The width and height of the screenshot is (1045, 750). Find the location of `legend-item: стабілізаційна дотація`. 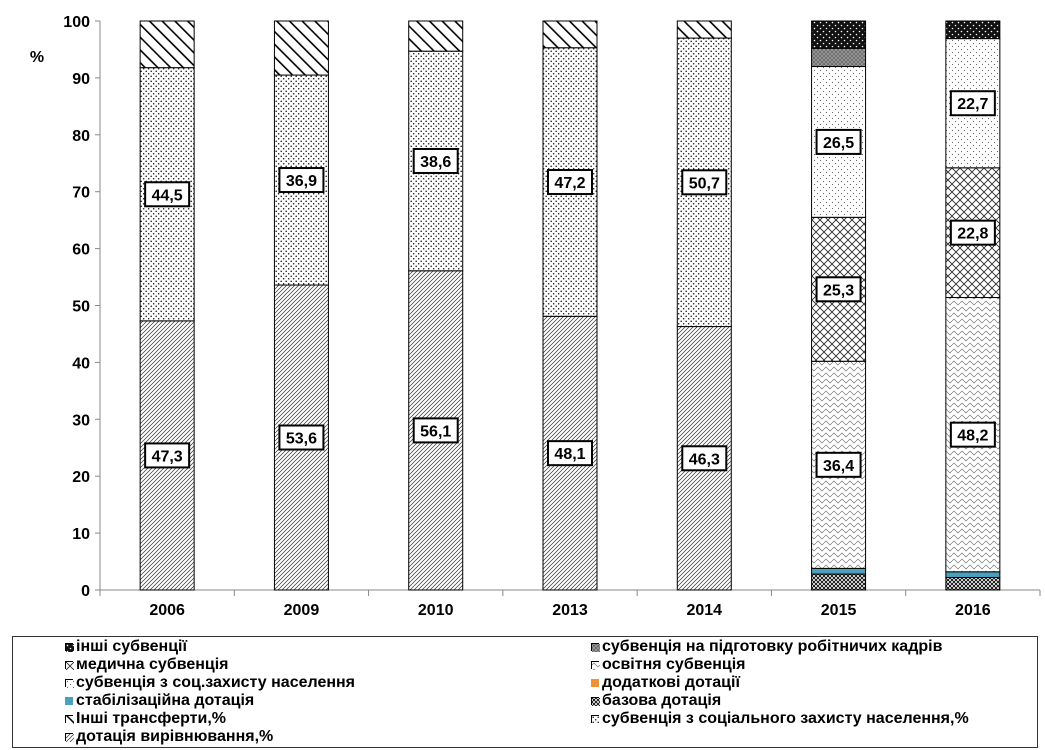

legend-item: стабілізаційна дотація is located at coordinates (159, 701).